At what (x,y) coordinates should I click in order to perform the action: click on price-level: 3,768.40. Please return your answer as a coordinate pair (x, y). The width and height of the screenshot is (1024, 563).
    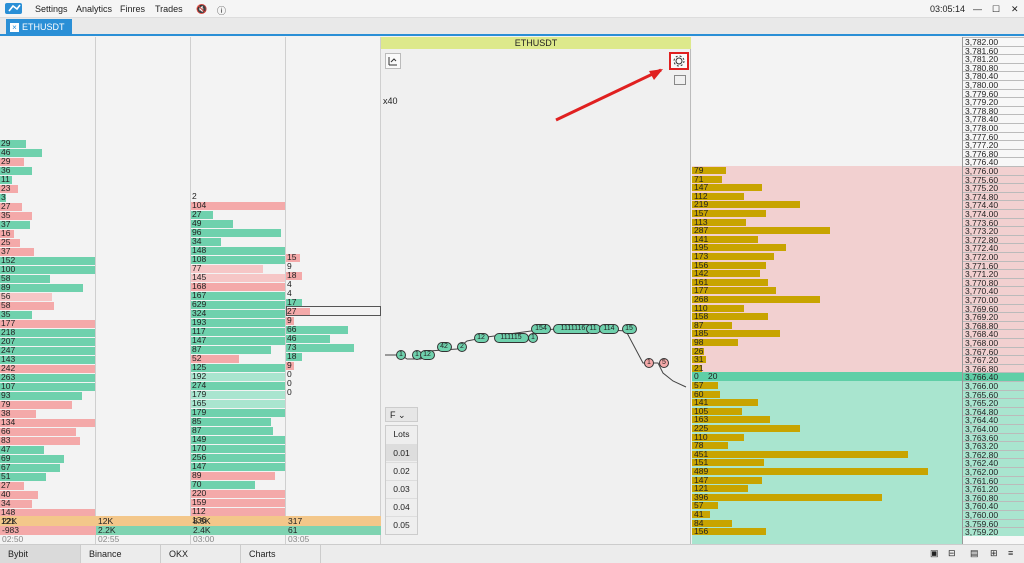
    Looking at the image, I should click on (993, 333).